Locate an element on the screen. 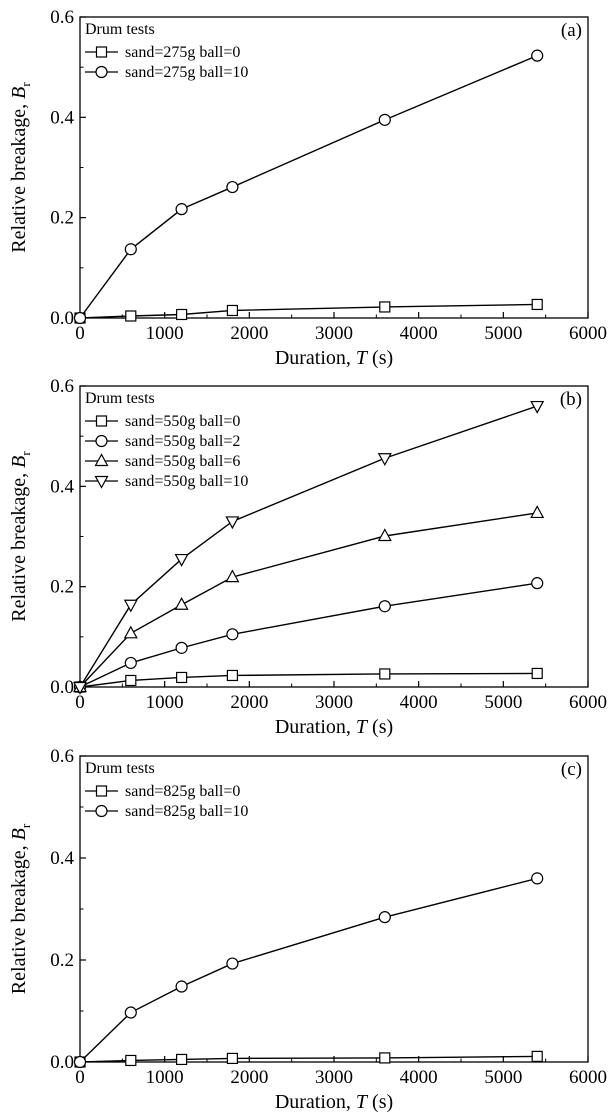 Image resolution: width=613 pixels, height=1114 pixels. legend-entry: sand=550g ball=0 is located at coordinates (182, 421).